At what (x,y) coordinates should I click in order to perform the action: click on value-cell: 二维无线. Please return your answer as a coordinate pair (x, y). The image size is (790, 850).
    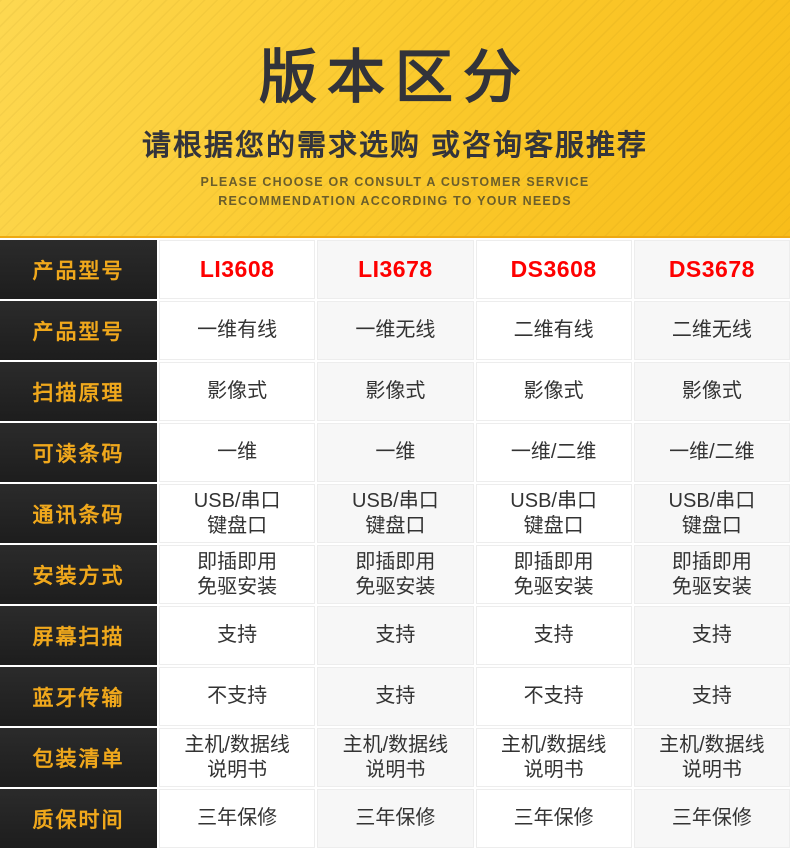
    Looking at the image, I should click on (711, 330).